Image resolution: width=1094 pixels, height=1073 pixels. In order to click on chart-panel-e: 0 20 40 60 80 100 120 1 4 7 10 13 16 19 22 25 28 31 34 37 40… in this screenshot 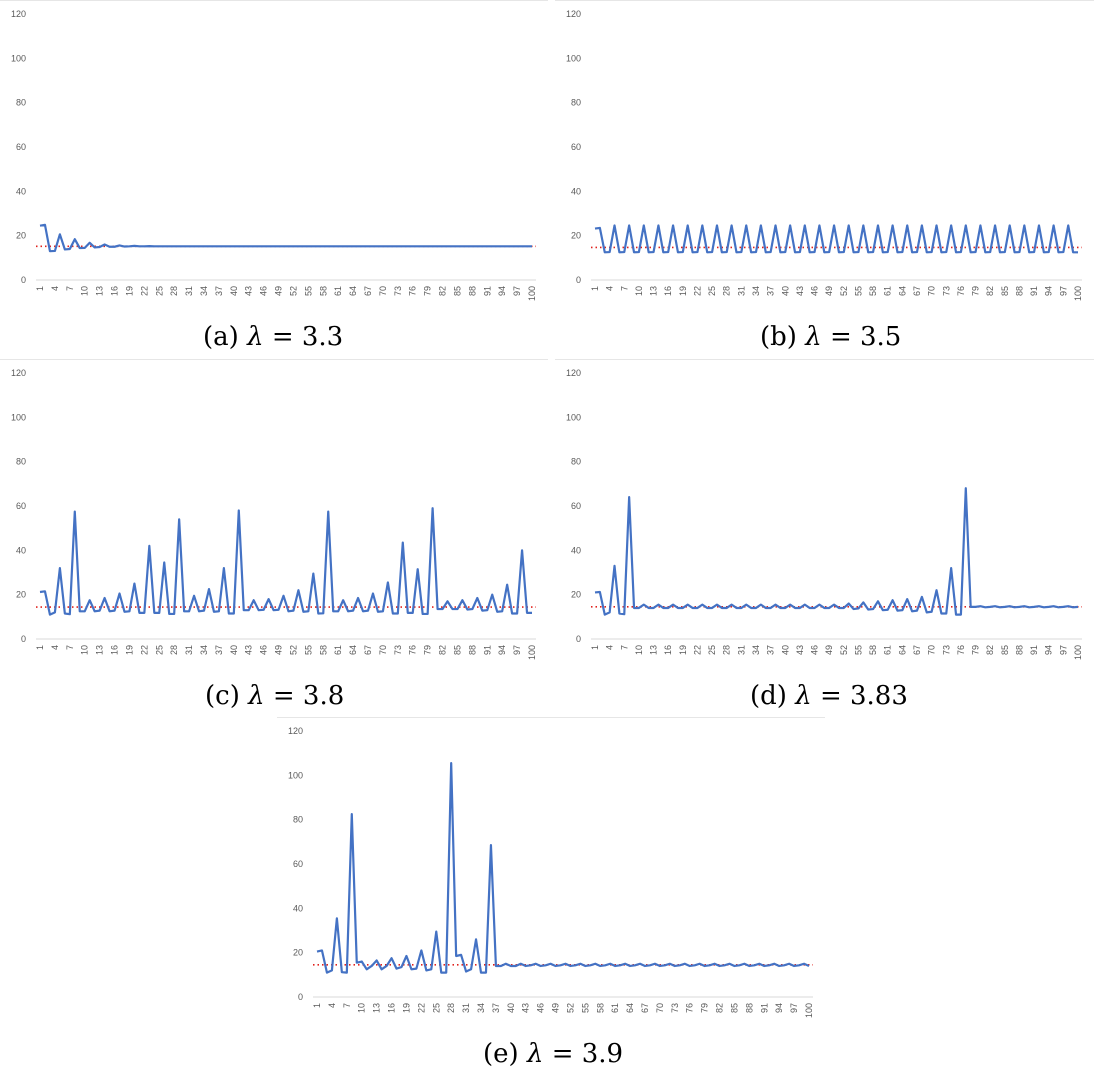, I will do `click(551, 877)`.